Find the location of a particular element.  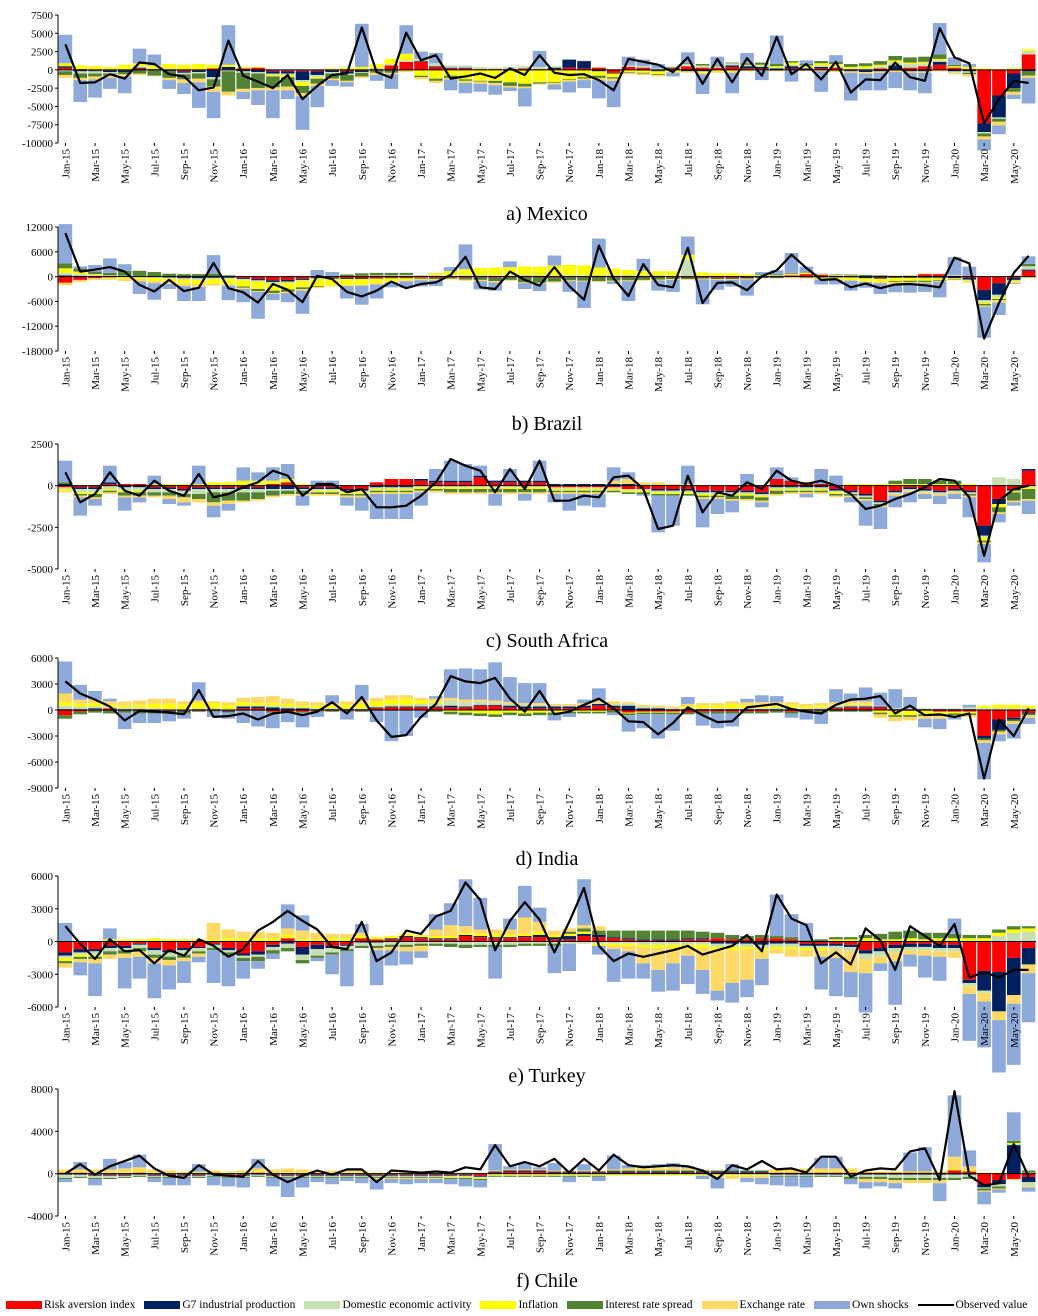

x-tick-label: May-19 is located at coordinates (837, 1030).